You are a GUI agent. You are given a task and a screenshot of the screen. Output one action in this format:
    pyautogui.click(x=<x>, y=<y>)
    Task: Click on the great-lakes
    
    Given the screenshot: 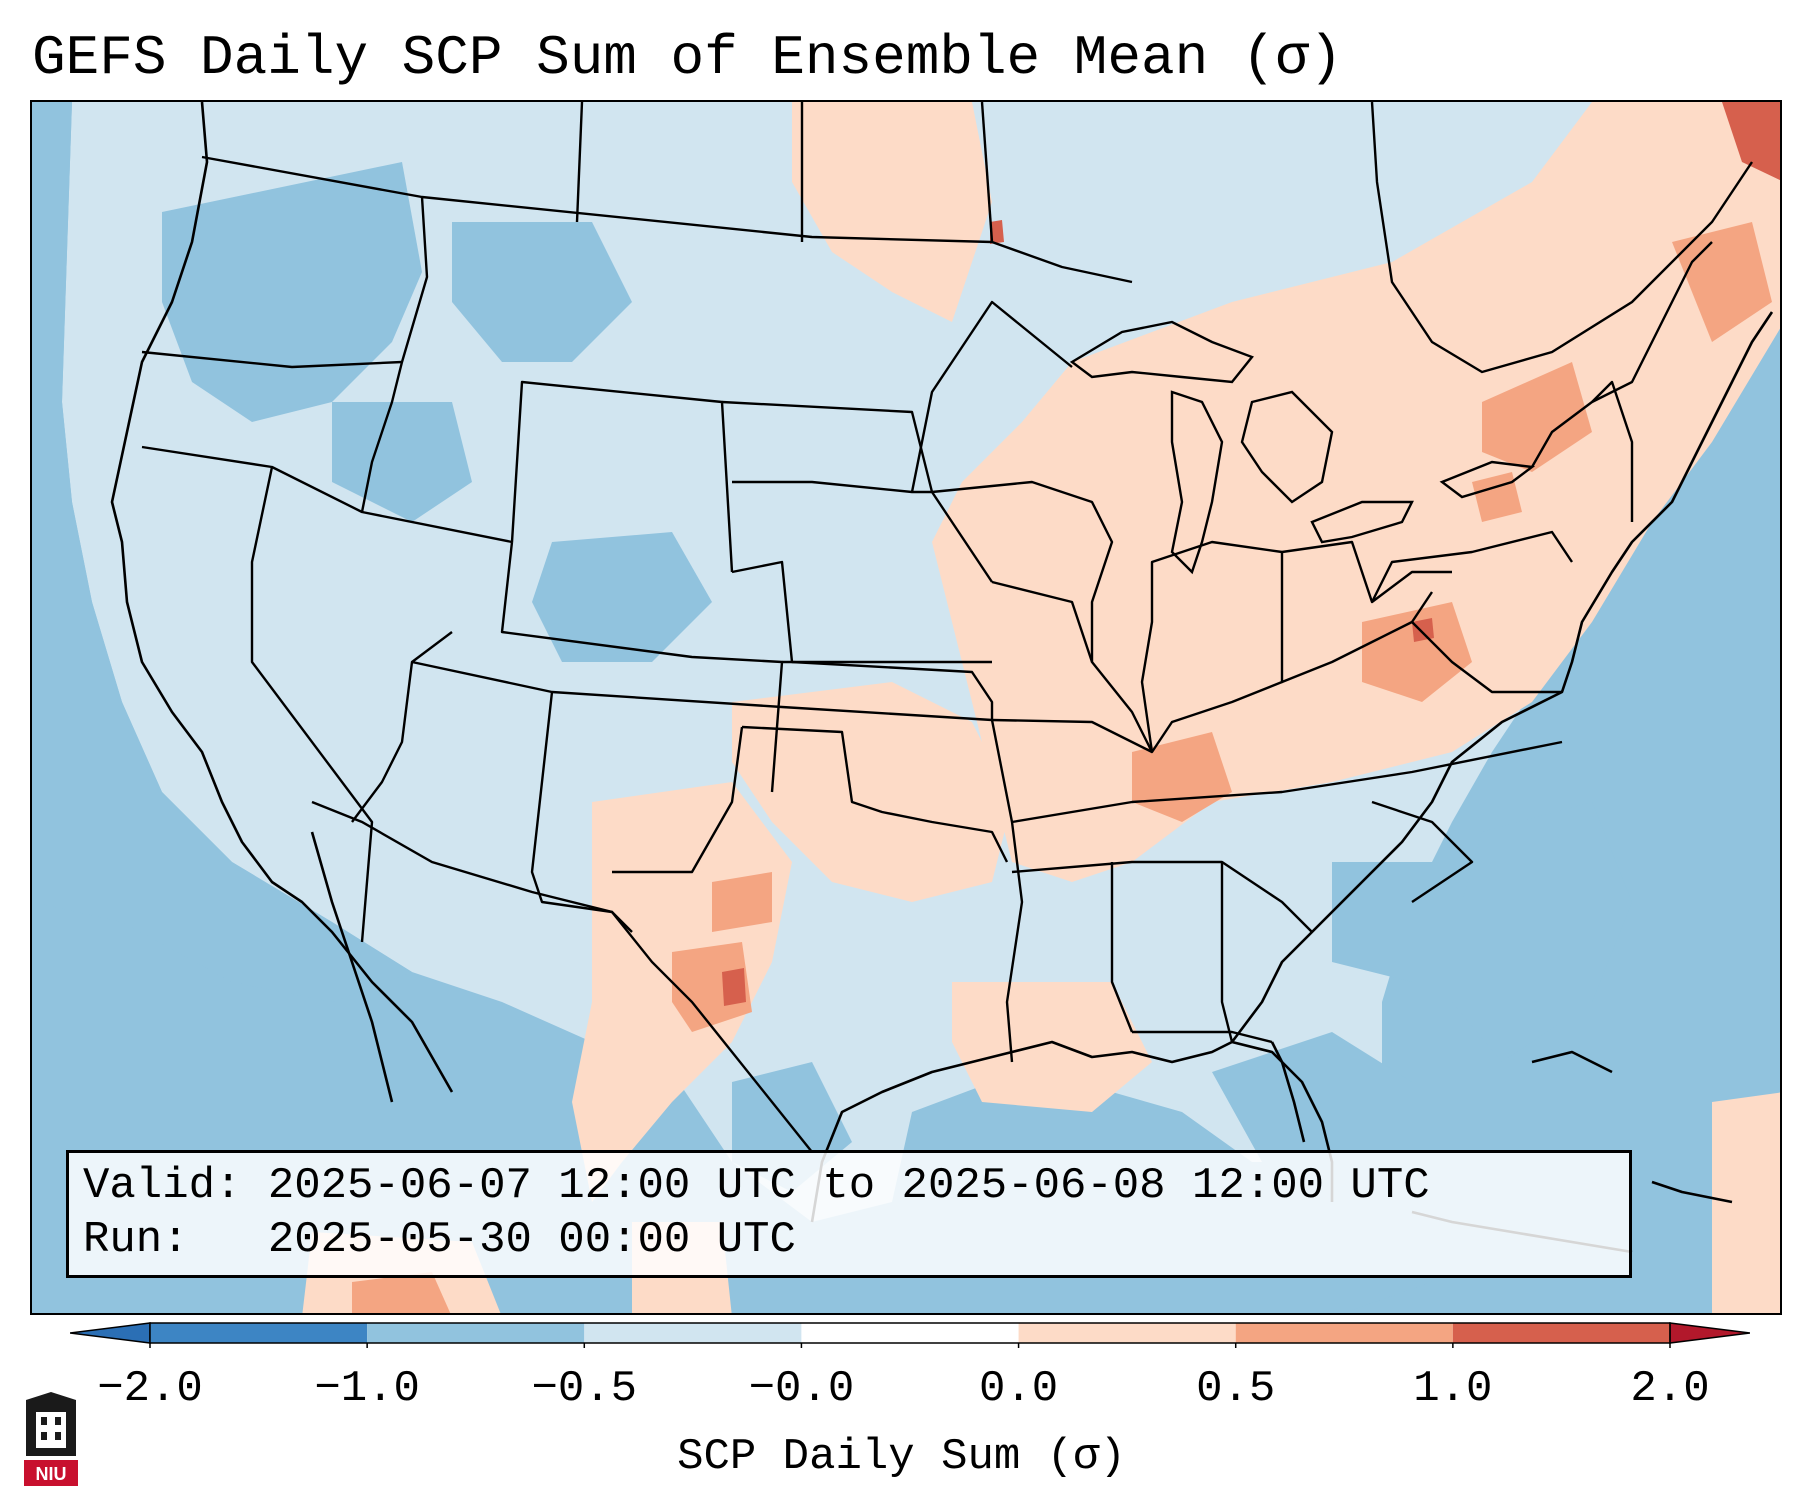 What is the action you would take?
    pyautogui.click(x=1302, y=447)
    